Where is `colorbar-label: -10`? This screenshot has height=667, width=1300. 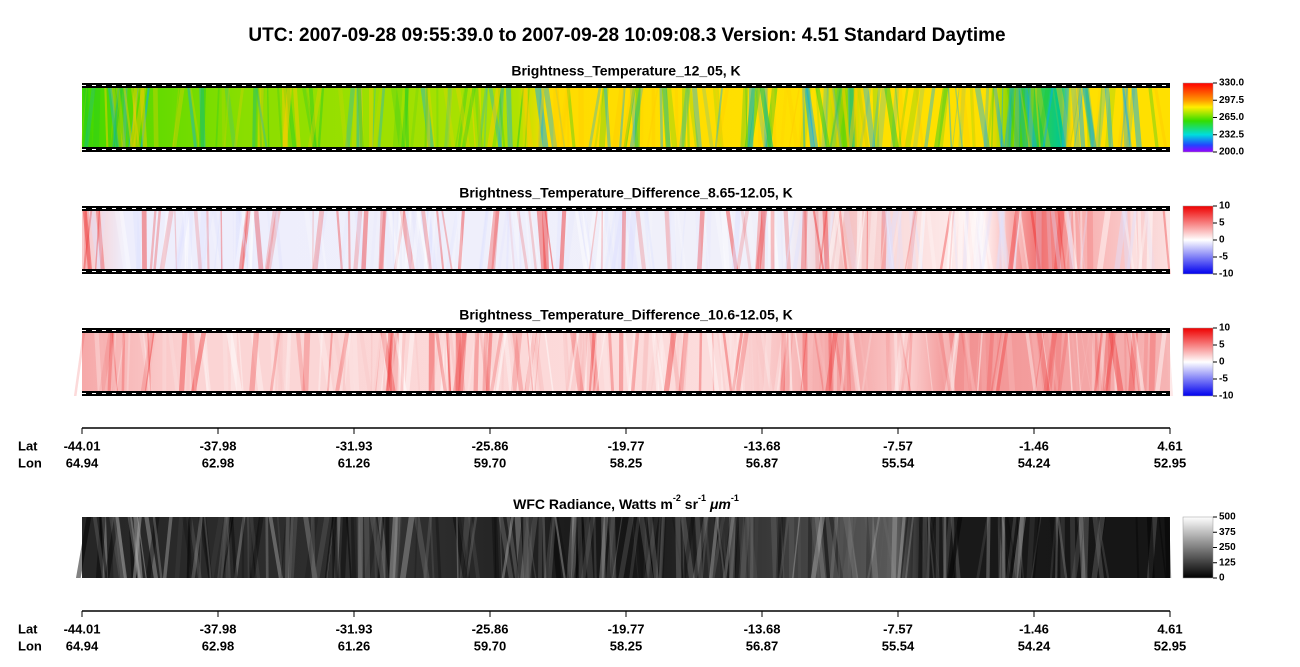
colorbar-label: -10 is located at coordinates (1226, 274).